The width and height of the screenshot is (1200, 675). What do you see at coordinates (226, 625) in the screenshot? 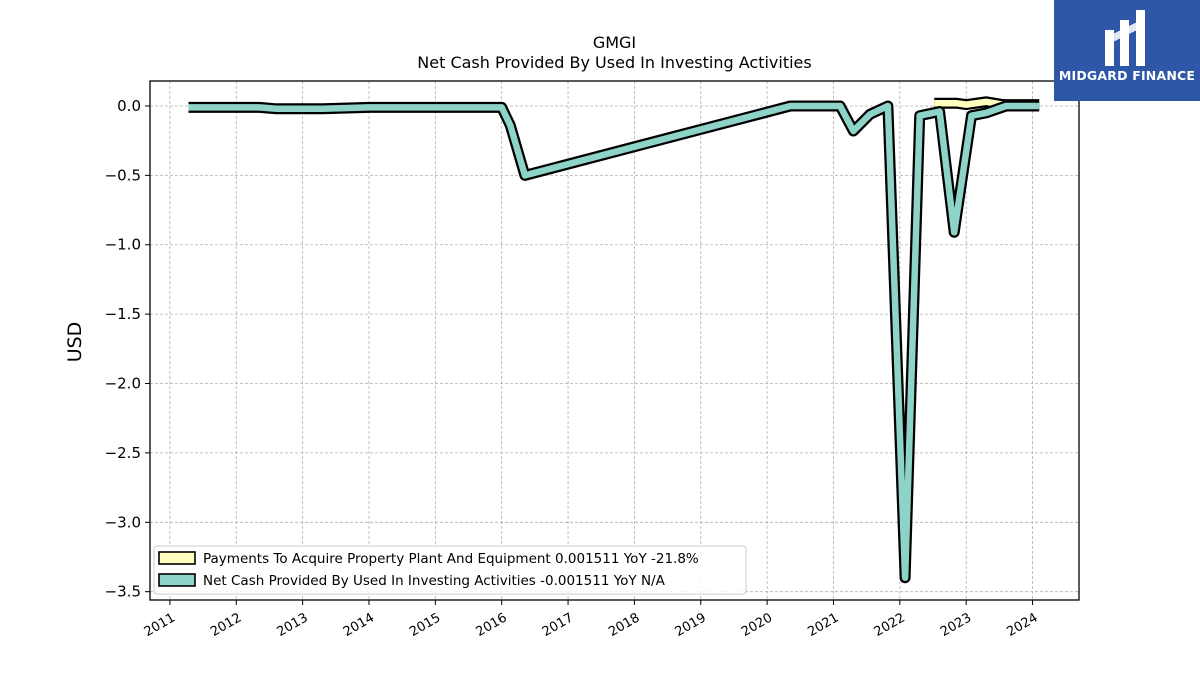
I see `x-tick-label: 2012` at bounding box center [226, 625].